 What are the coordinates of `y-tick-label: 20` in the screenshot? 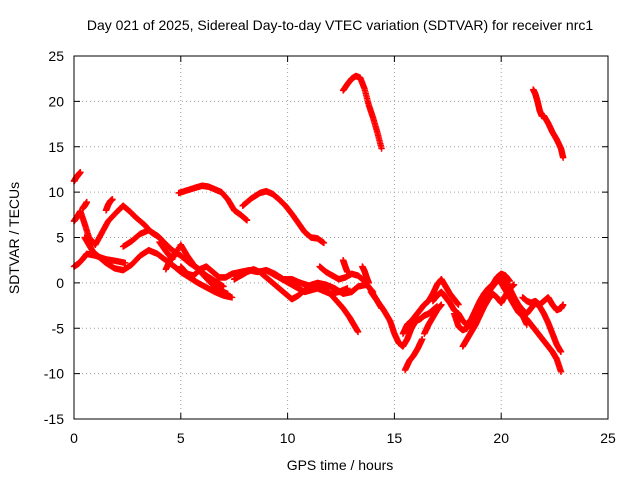 It's located at (56, 101).